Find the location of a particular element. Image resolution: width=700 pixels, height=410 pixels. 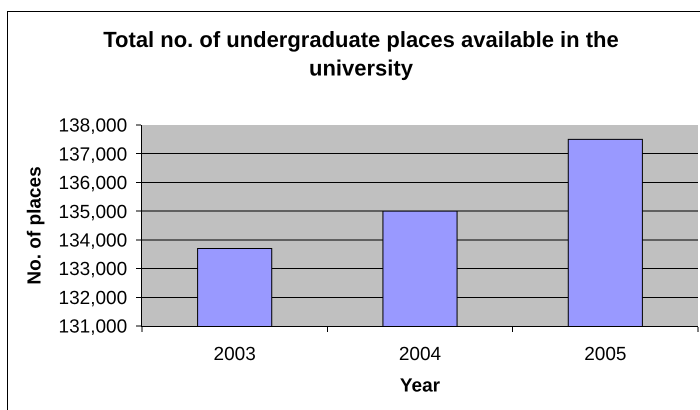

chart-title: Total no. of undergraduate places available in the university is located at coordinates (361, 54).